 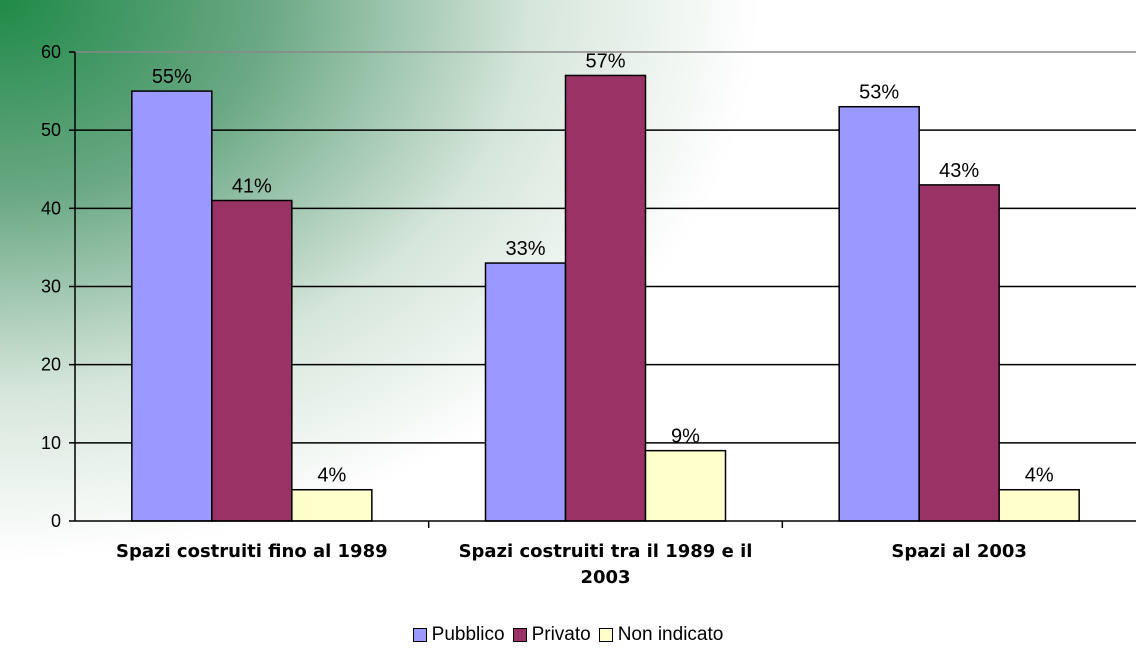 What do you see at coordinates (959, 551) in the screenshot?
I see `category-label: Spazi al 2003` at bounding box center [959, 551].